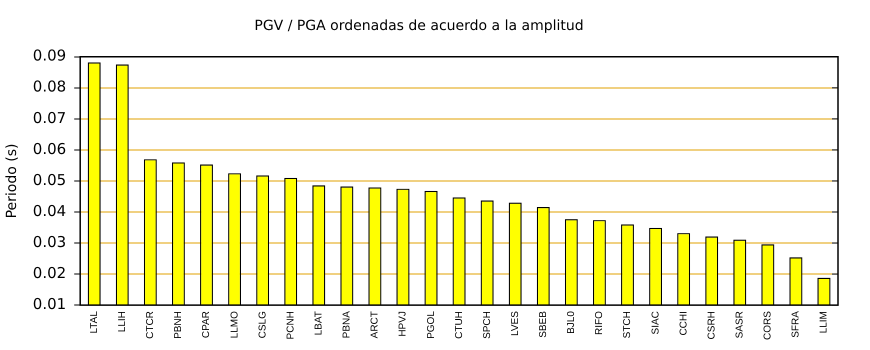  Describe the element at coordinates (206, 324) in the screenshot. I see `x-tick-label: CPAR` at that location.